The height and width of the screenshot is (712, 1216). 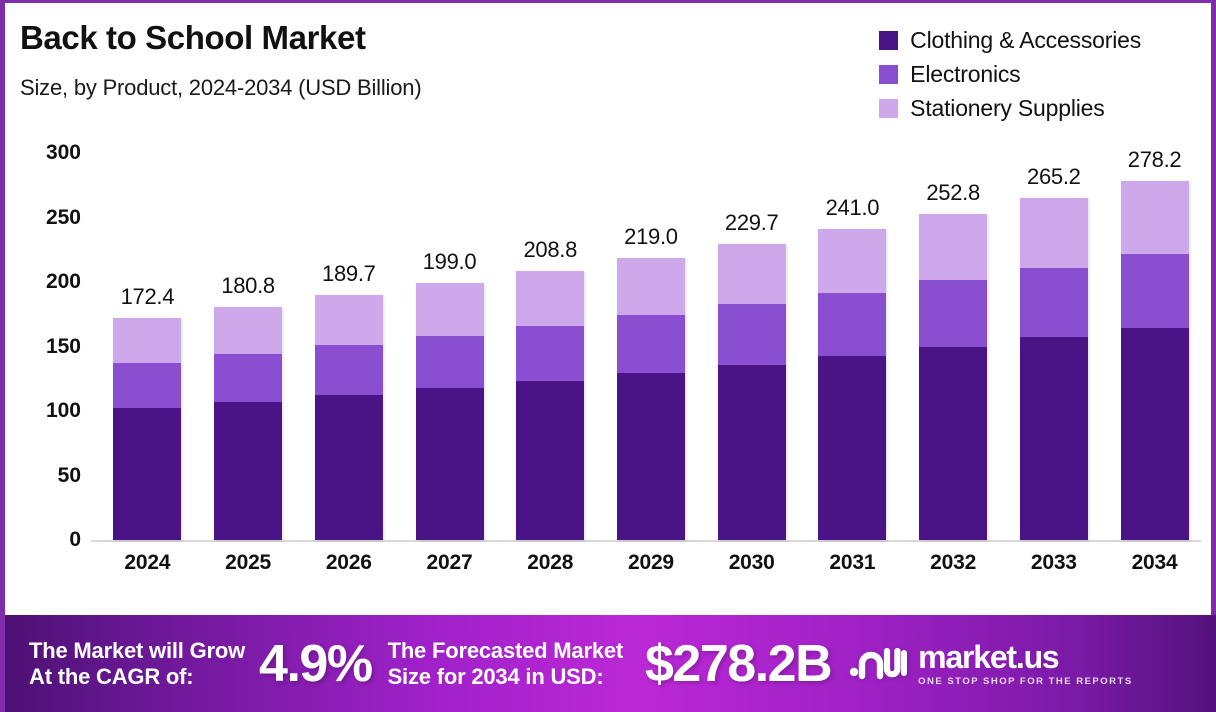 I want to click on bar-column: 208.8, so click(x=550, y=346).